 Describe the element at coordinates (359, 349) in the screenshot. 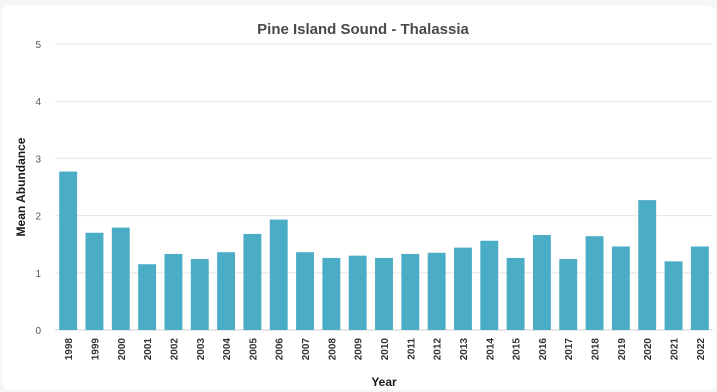

I see `x-tick-label: 2009` at that location.